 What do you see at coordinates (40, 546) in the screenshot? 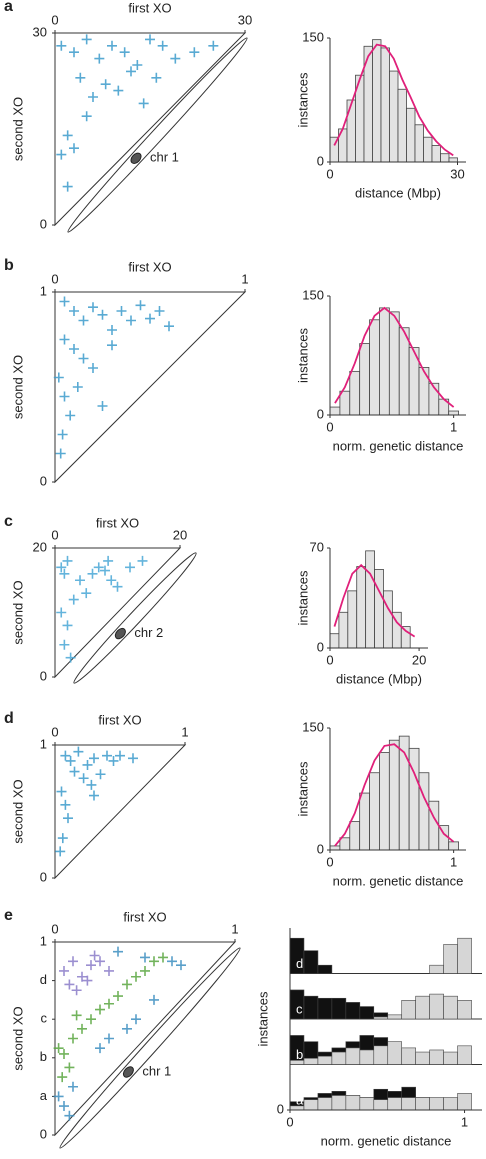
I see `y-tick-label: 20` at bounding box center [40, 546].